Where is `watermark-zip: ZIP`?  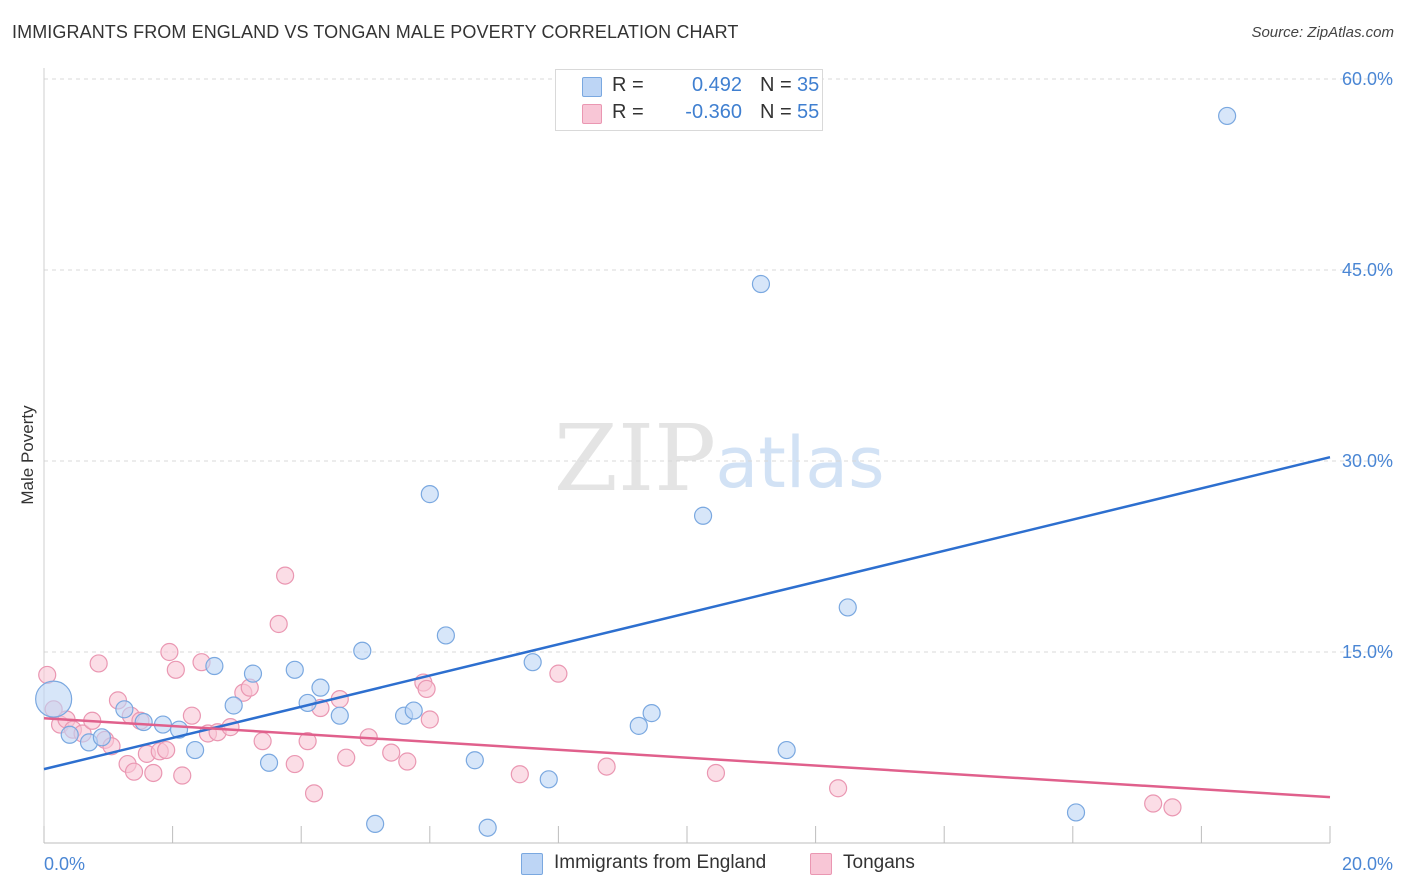 watermark-zip: ZIP is located at coordinates (635, 458).